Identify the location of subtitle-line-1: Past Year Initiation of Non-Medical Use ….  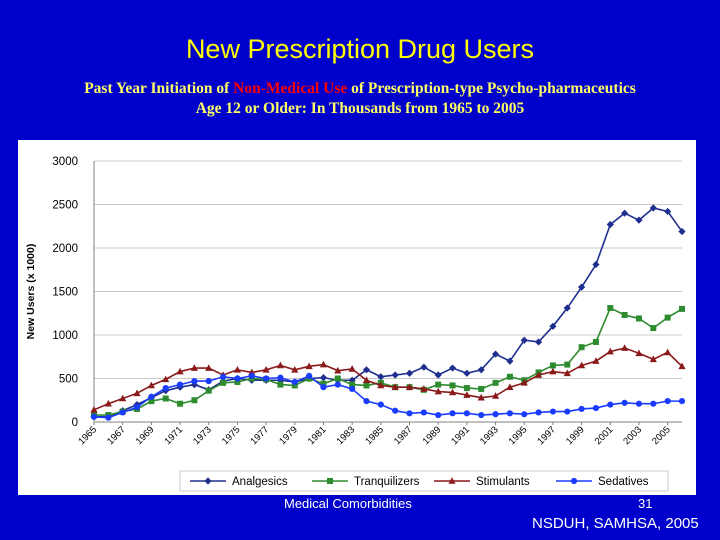
(360, 89).